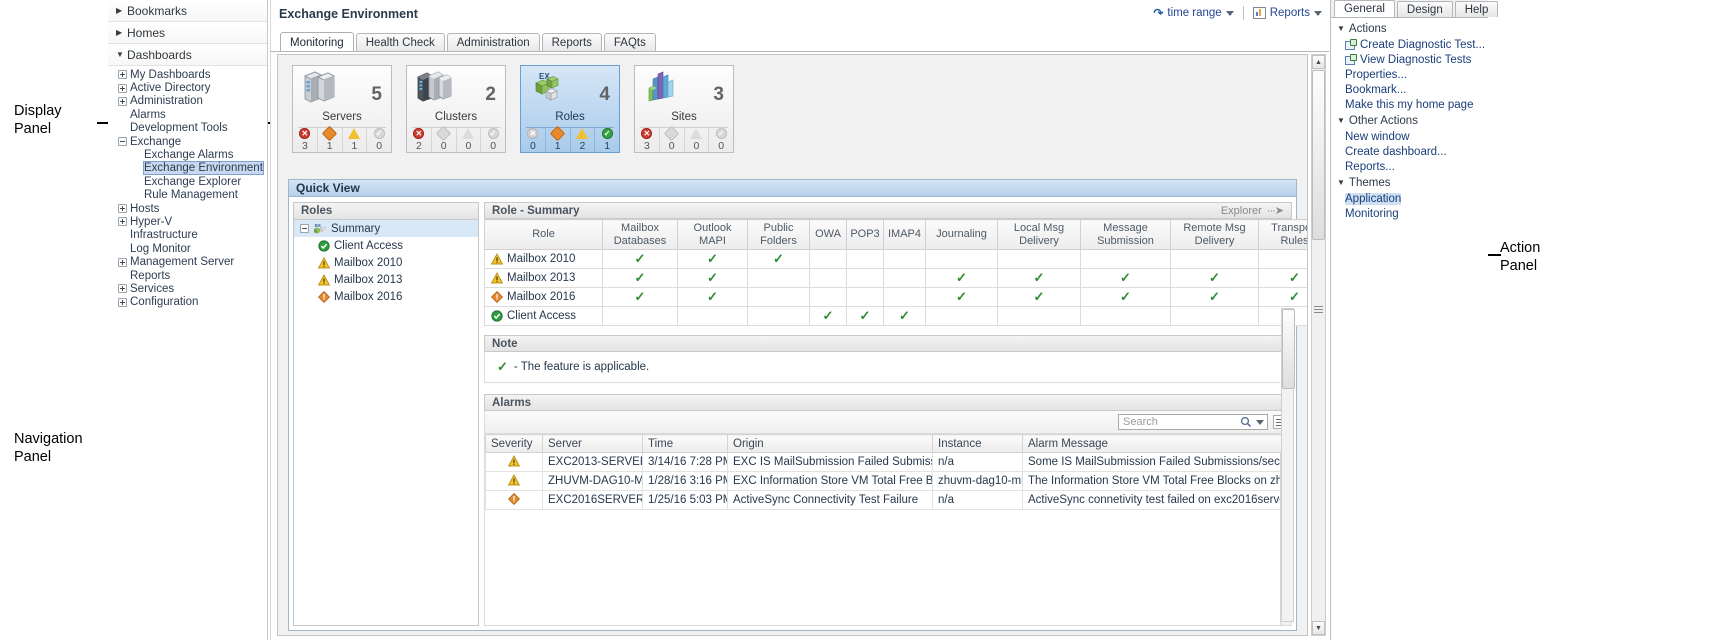  I want to click on role-item-mailbox-2010: Mailbox 2010, so click(386, 262).